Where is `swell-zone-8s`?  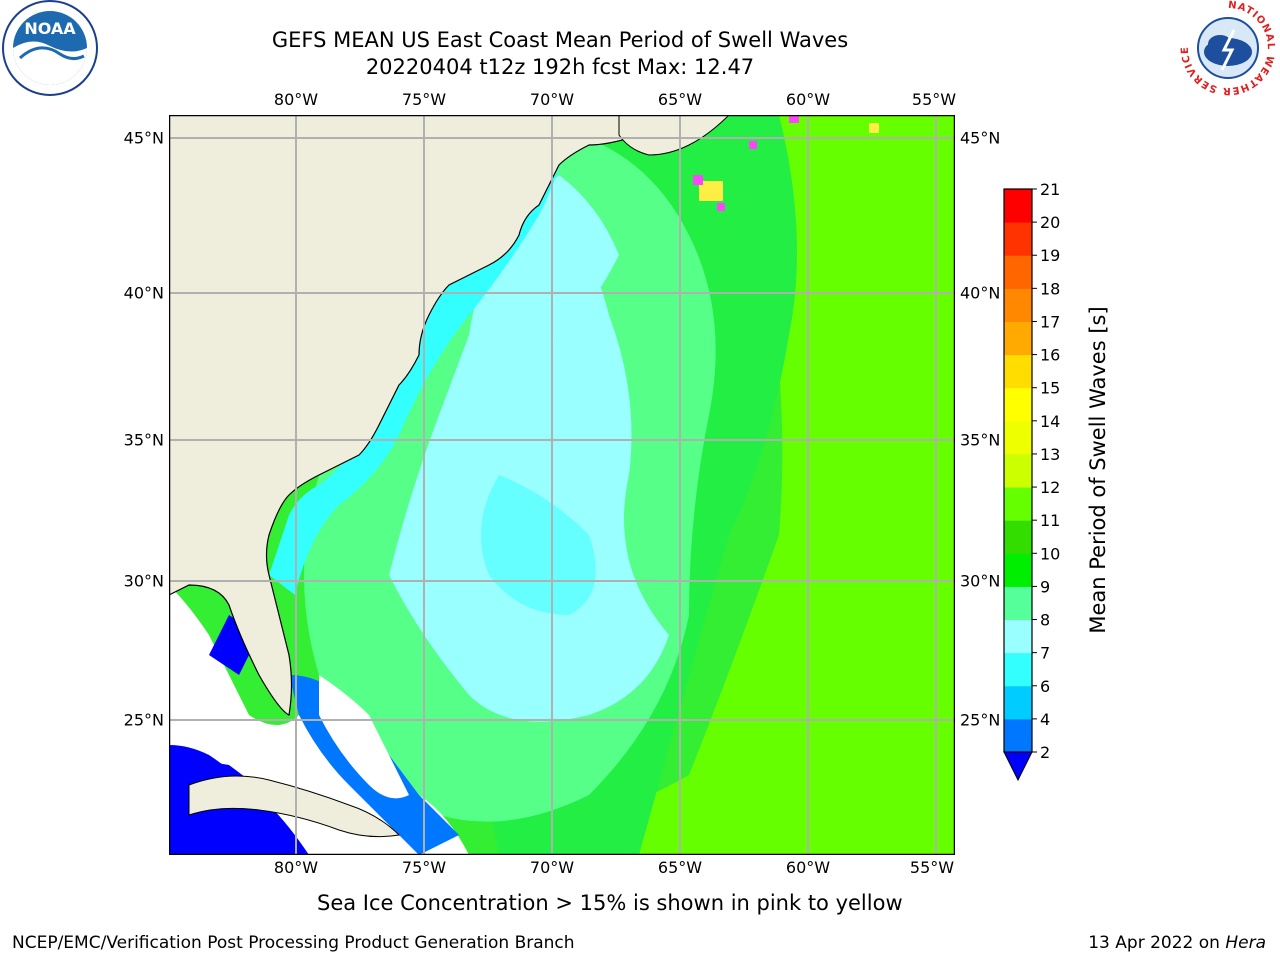
swell-zone-8s is located at coordinates (529, 458).